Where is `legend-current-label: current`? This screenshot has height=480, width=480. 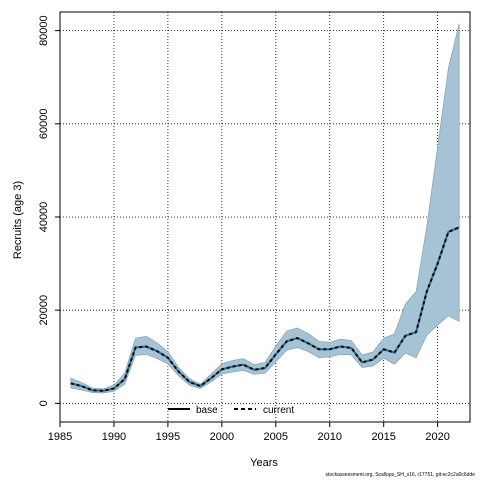 legend-current-label: current is located at coordinates (278, 410).